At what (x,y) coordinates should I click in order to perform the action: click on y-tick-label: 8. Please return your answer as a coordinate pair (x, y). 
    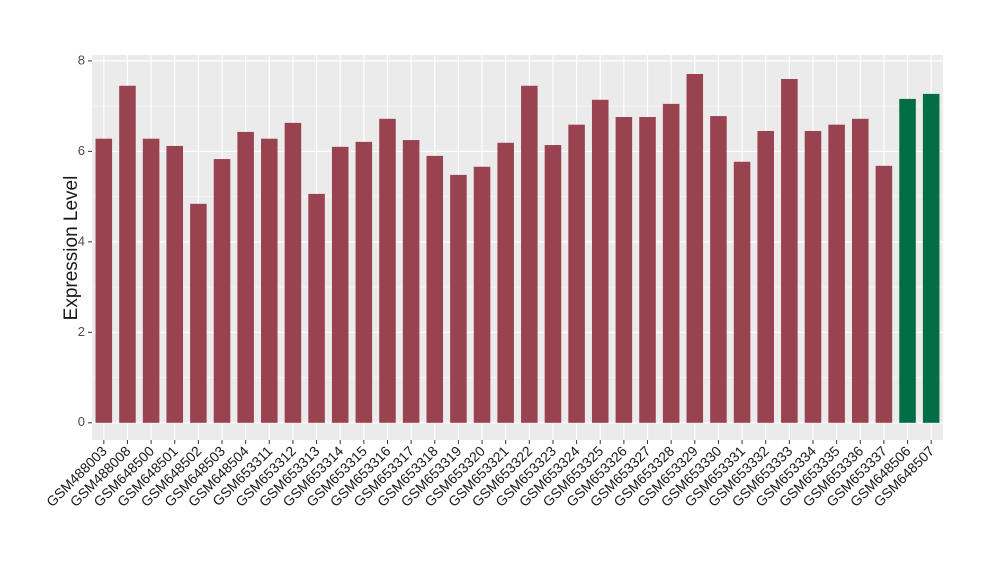
    Looking at the image, I should click on (81, 59).